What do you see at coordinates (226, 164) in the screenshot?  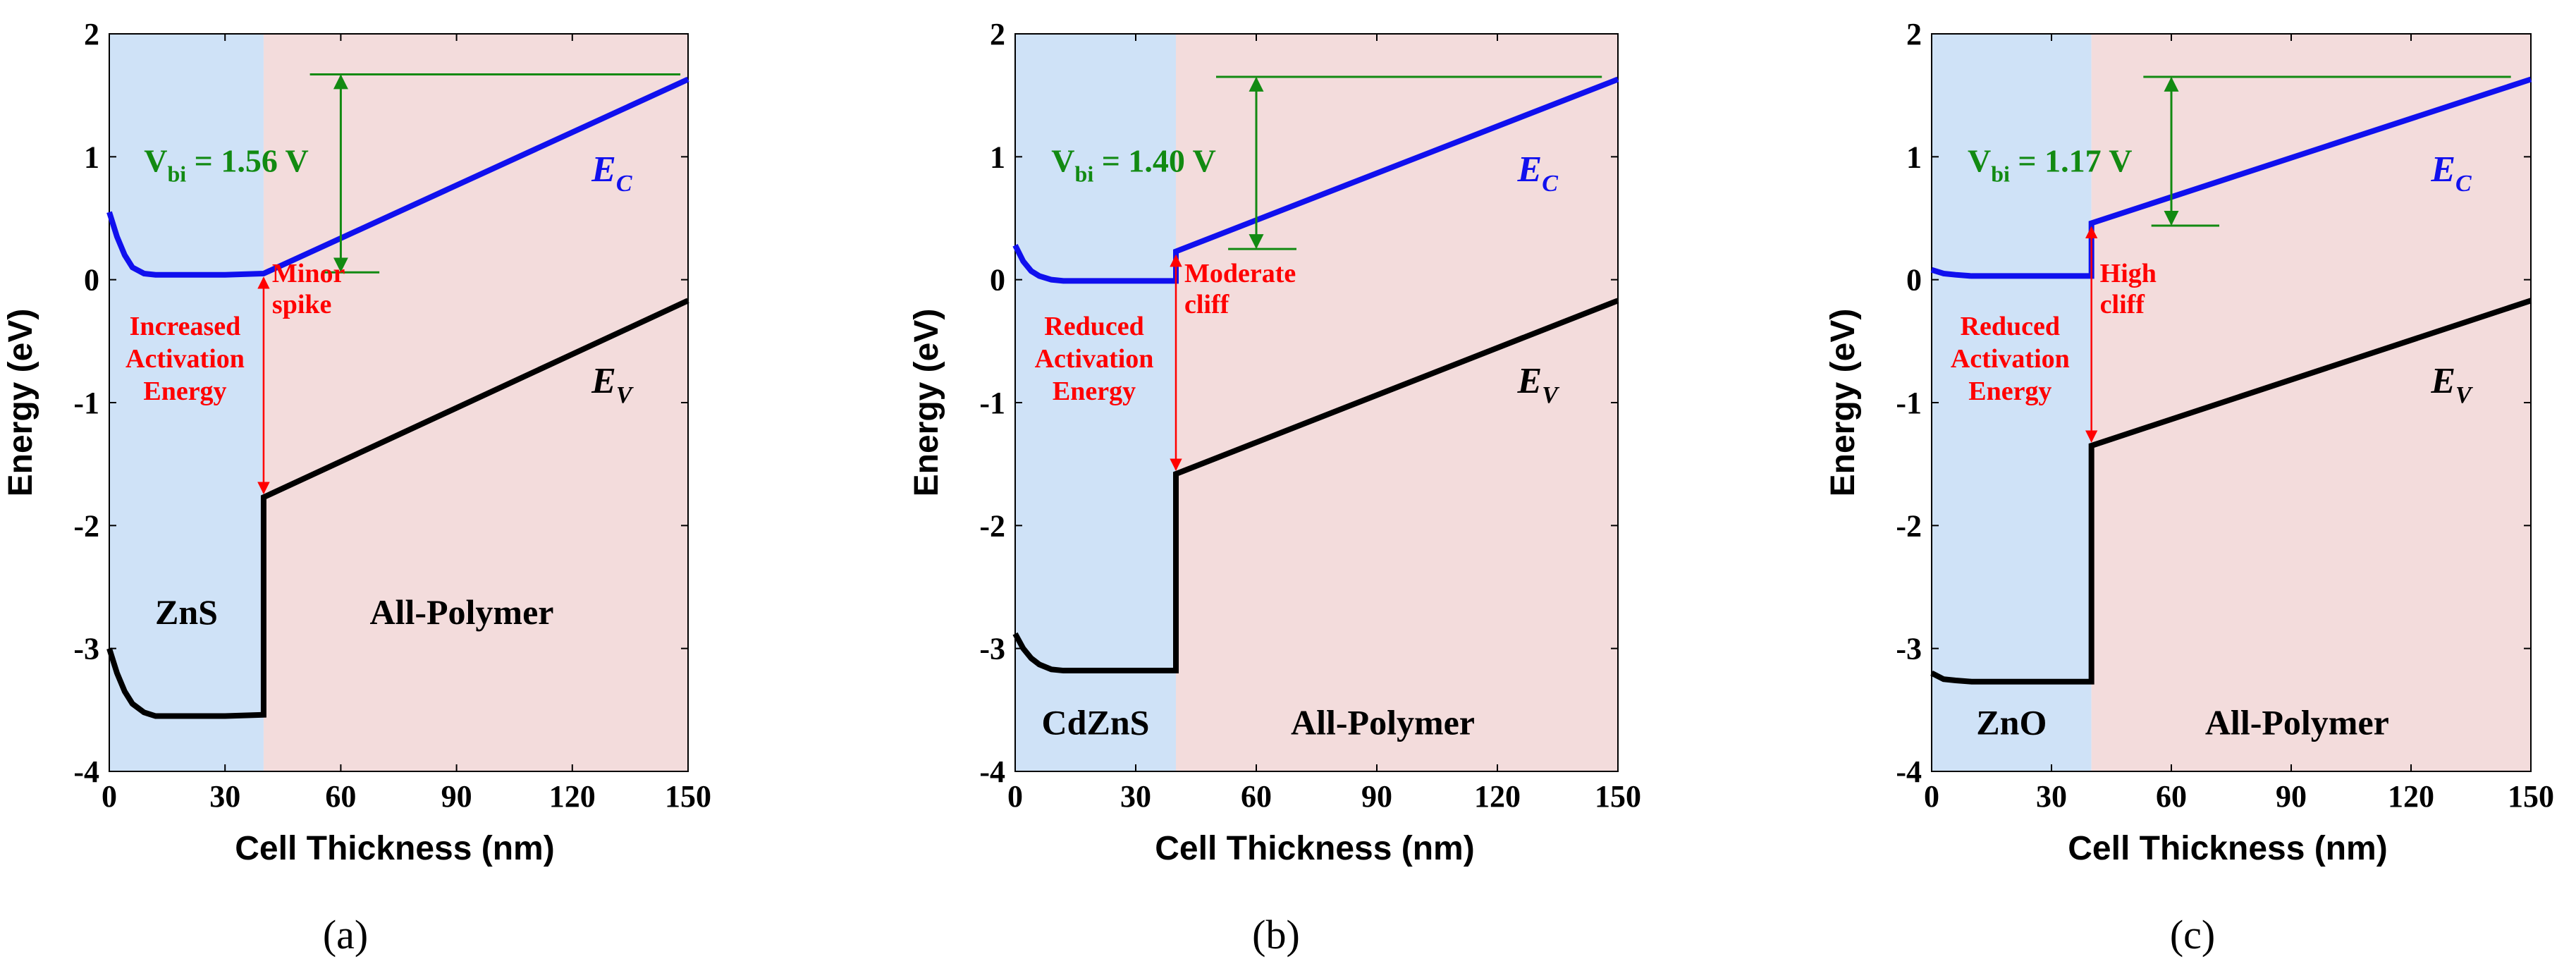 I see `vbi-label: Vbi = 1.56 V` at bounding box center [226, 164].